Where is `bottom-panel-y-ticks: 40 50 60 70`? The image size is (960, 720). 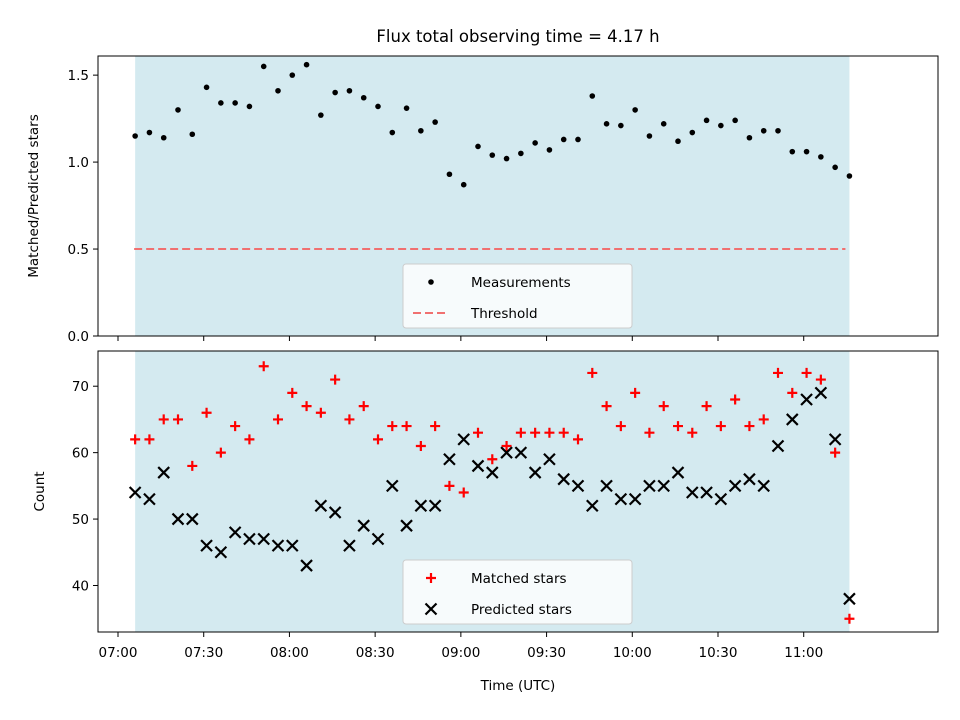
bottom-panel-y-ticks: 40 50 60 70 is located at coordinates (85, 486).